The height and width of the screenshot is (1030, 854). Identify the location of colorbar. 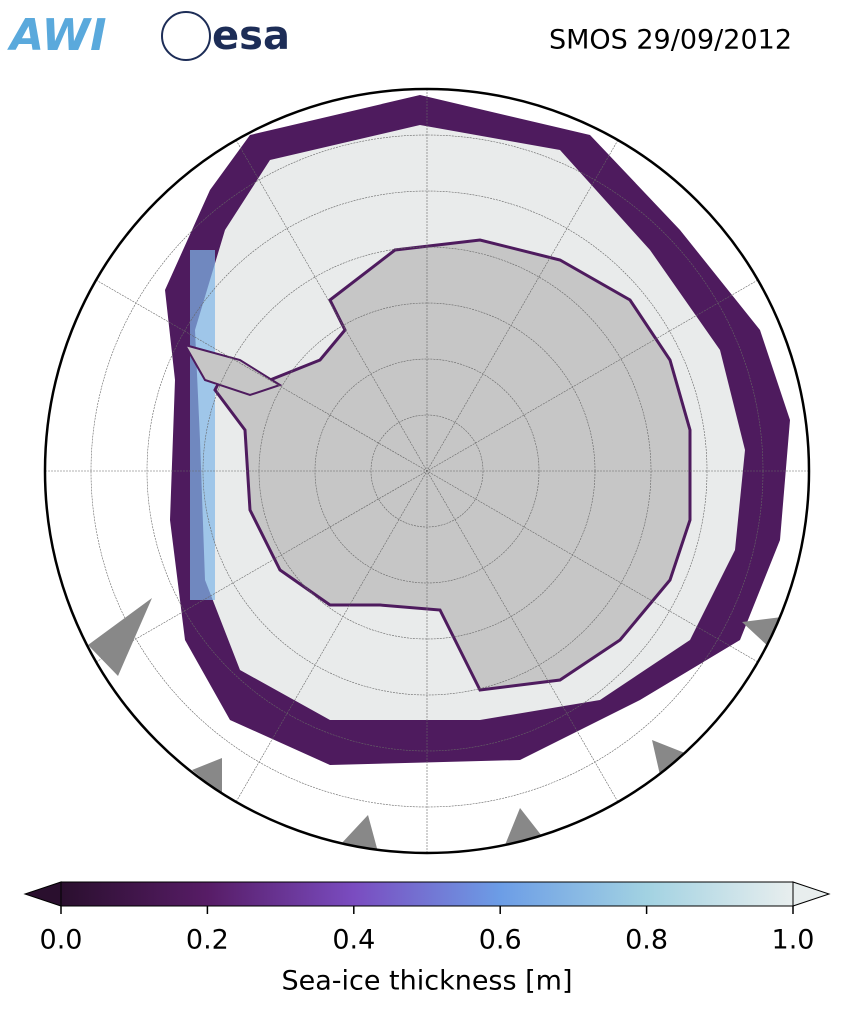
(427, 894).